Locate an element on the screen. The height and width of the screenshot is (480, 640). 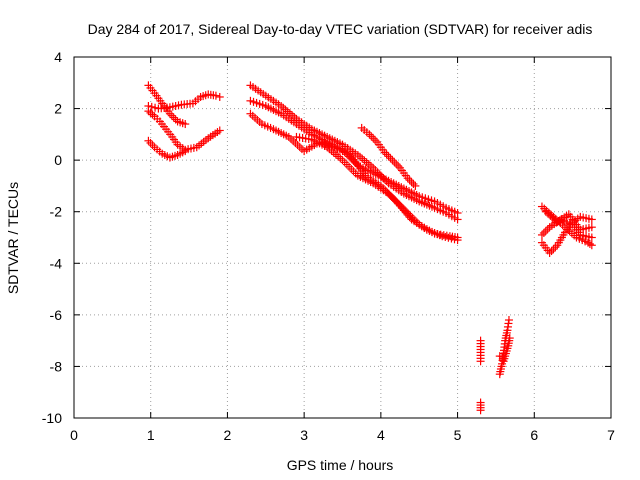
y-tick-label: 4 is located at coordinates (58, 57).